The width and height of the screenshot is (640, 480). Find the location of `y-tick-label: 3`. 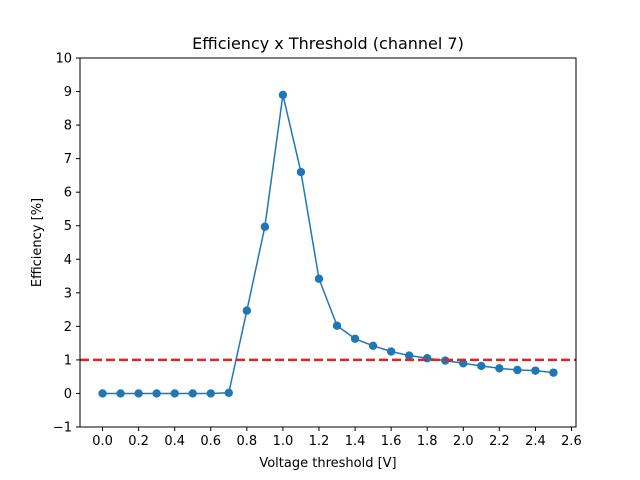

y-tick-label: 3 is located at coordinates (68, 293).